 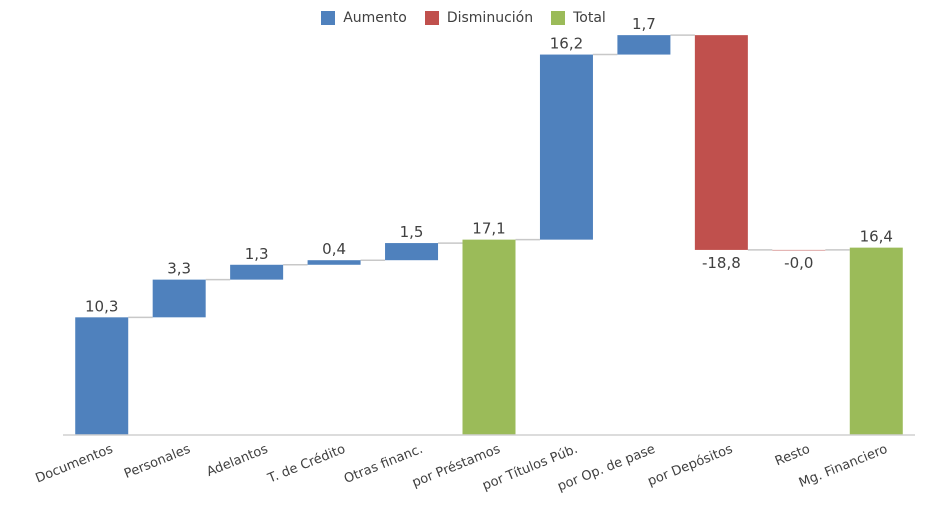 What do you see at coordinates (876, 237) in the screenshot?
I see `data-label-11: 16,4` at bounding box center [876, 237].